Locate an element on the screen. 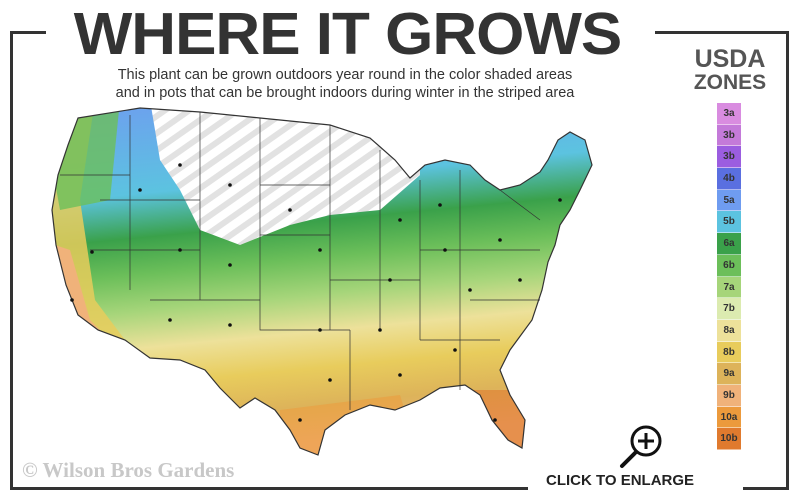 The height and width of the screenshot is (500, 800). legend-title: USDA ZONES is located at coordinates (730, 70).